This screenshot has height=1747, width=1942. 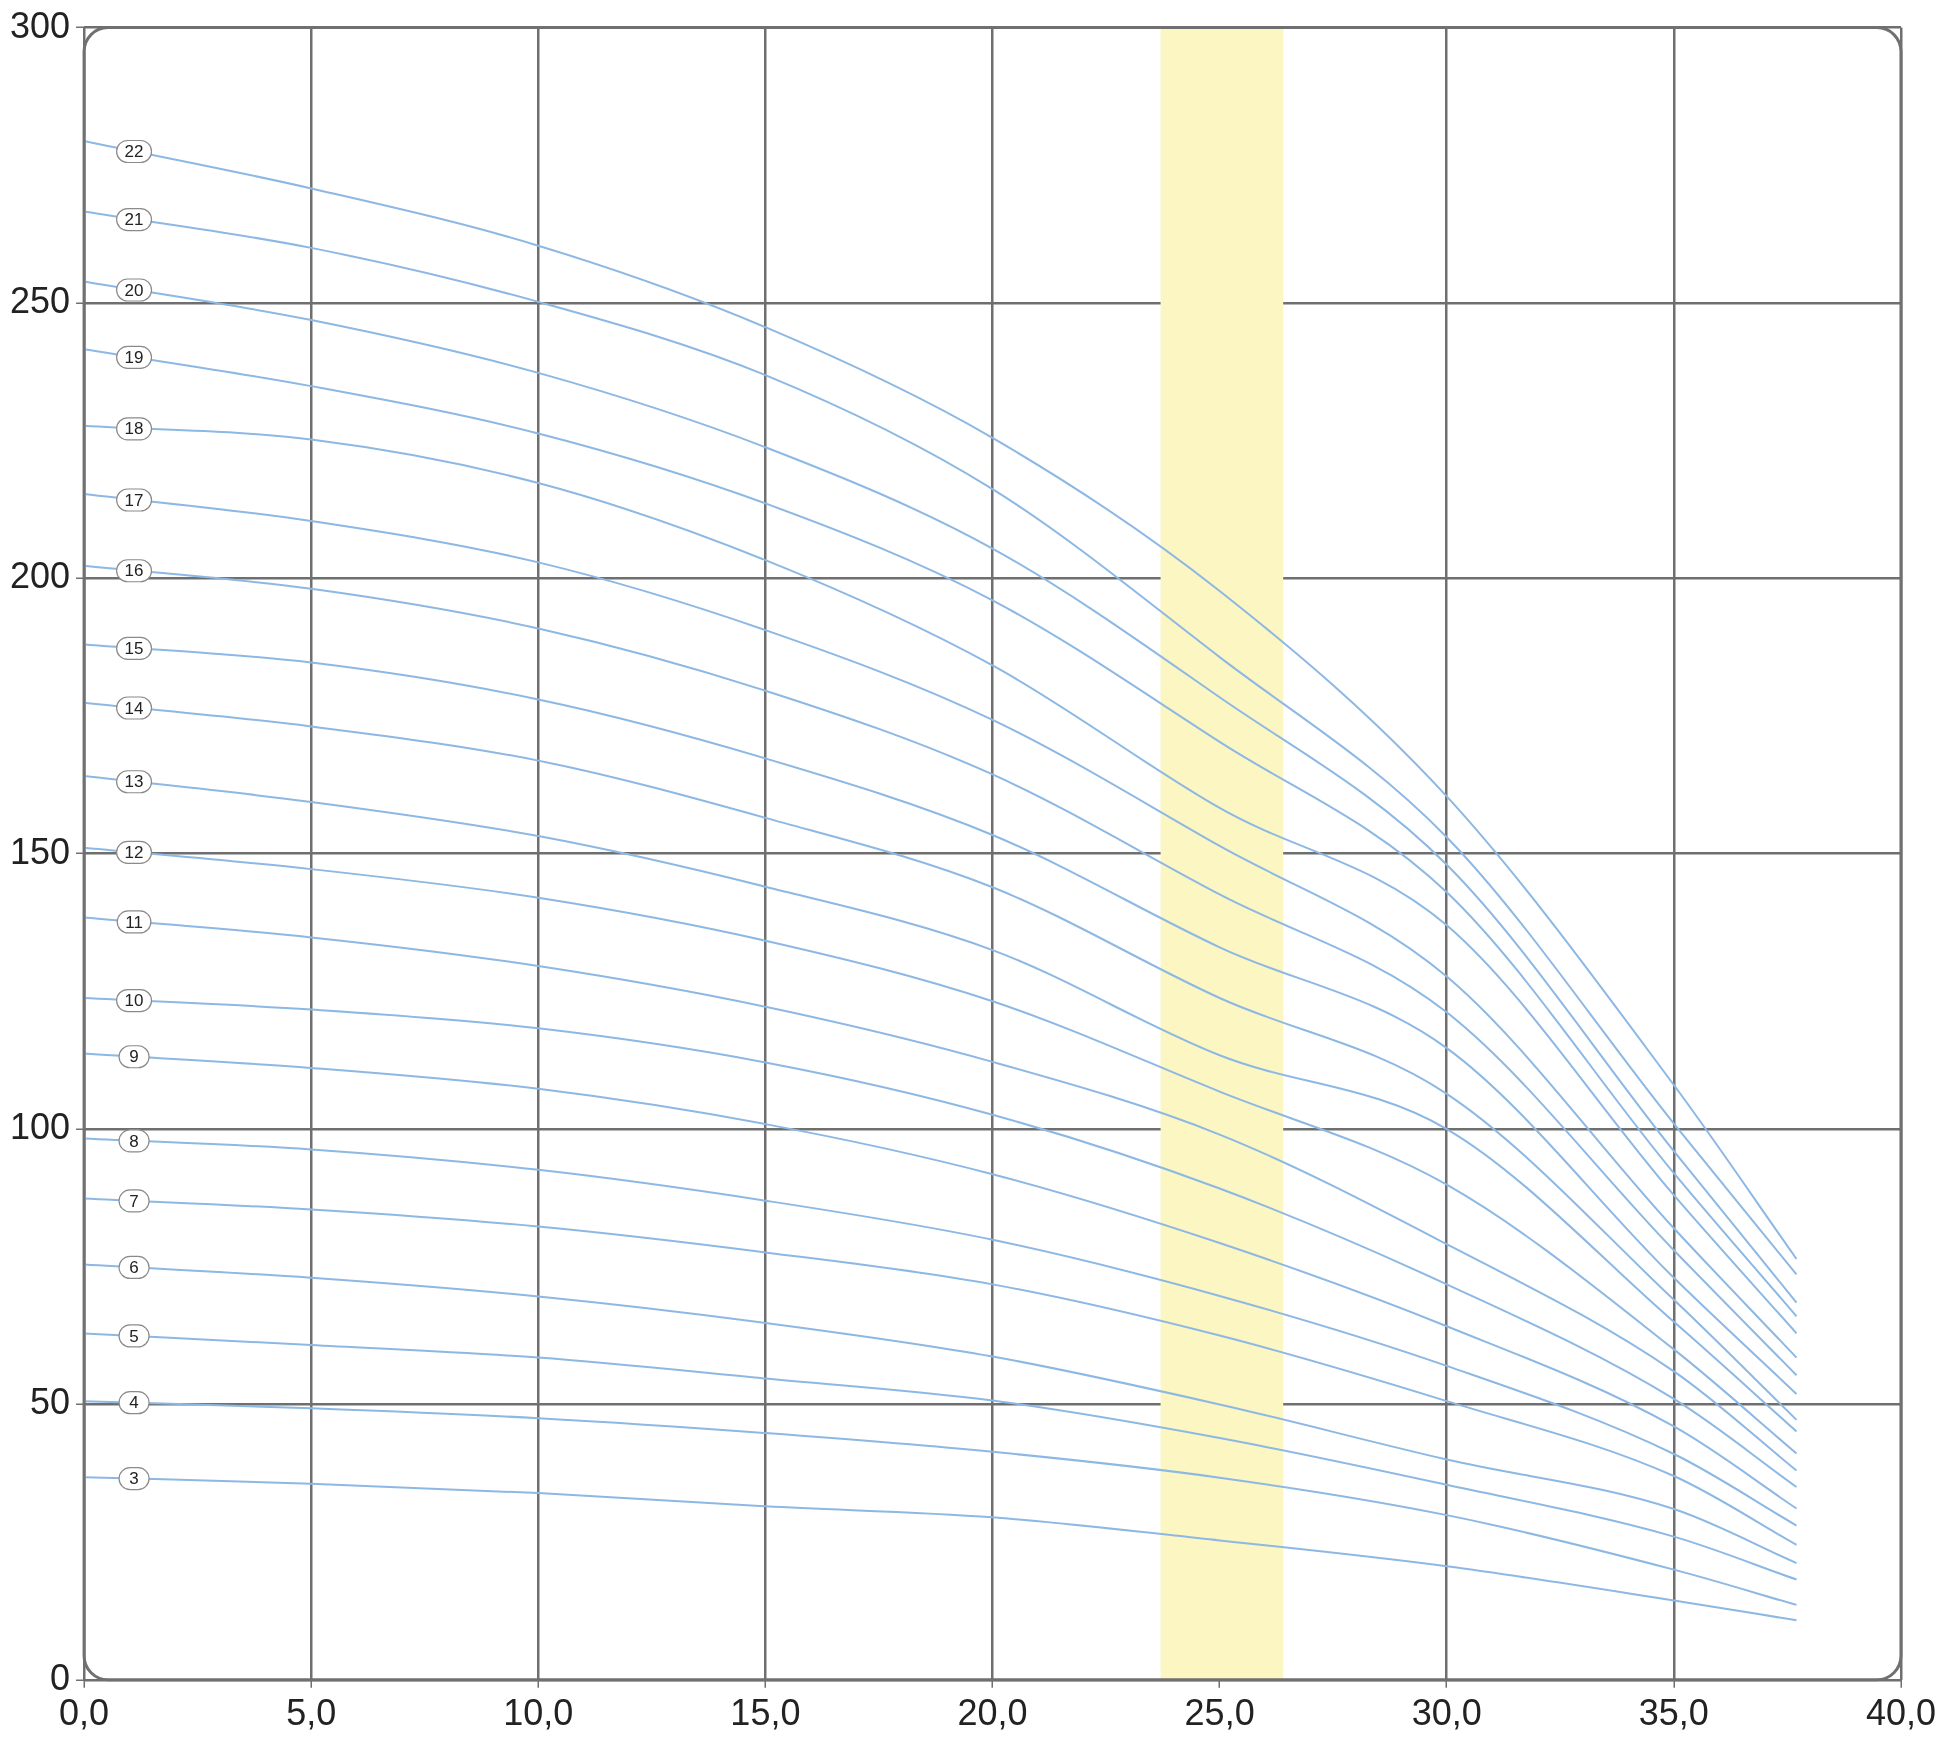 What do you see at coordinates (134, 500) in the screenshot?
I see `series-label: 17` at bounding box center [134, 500].